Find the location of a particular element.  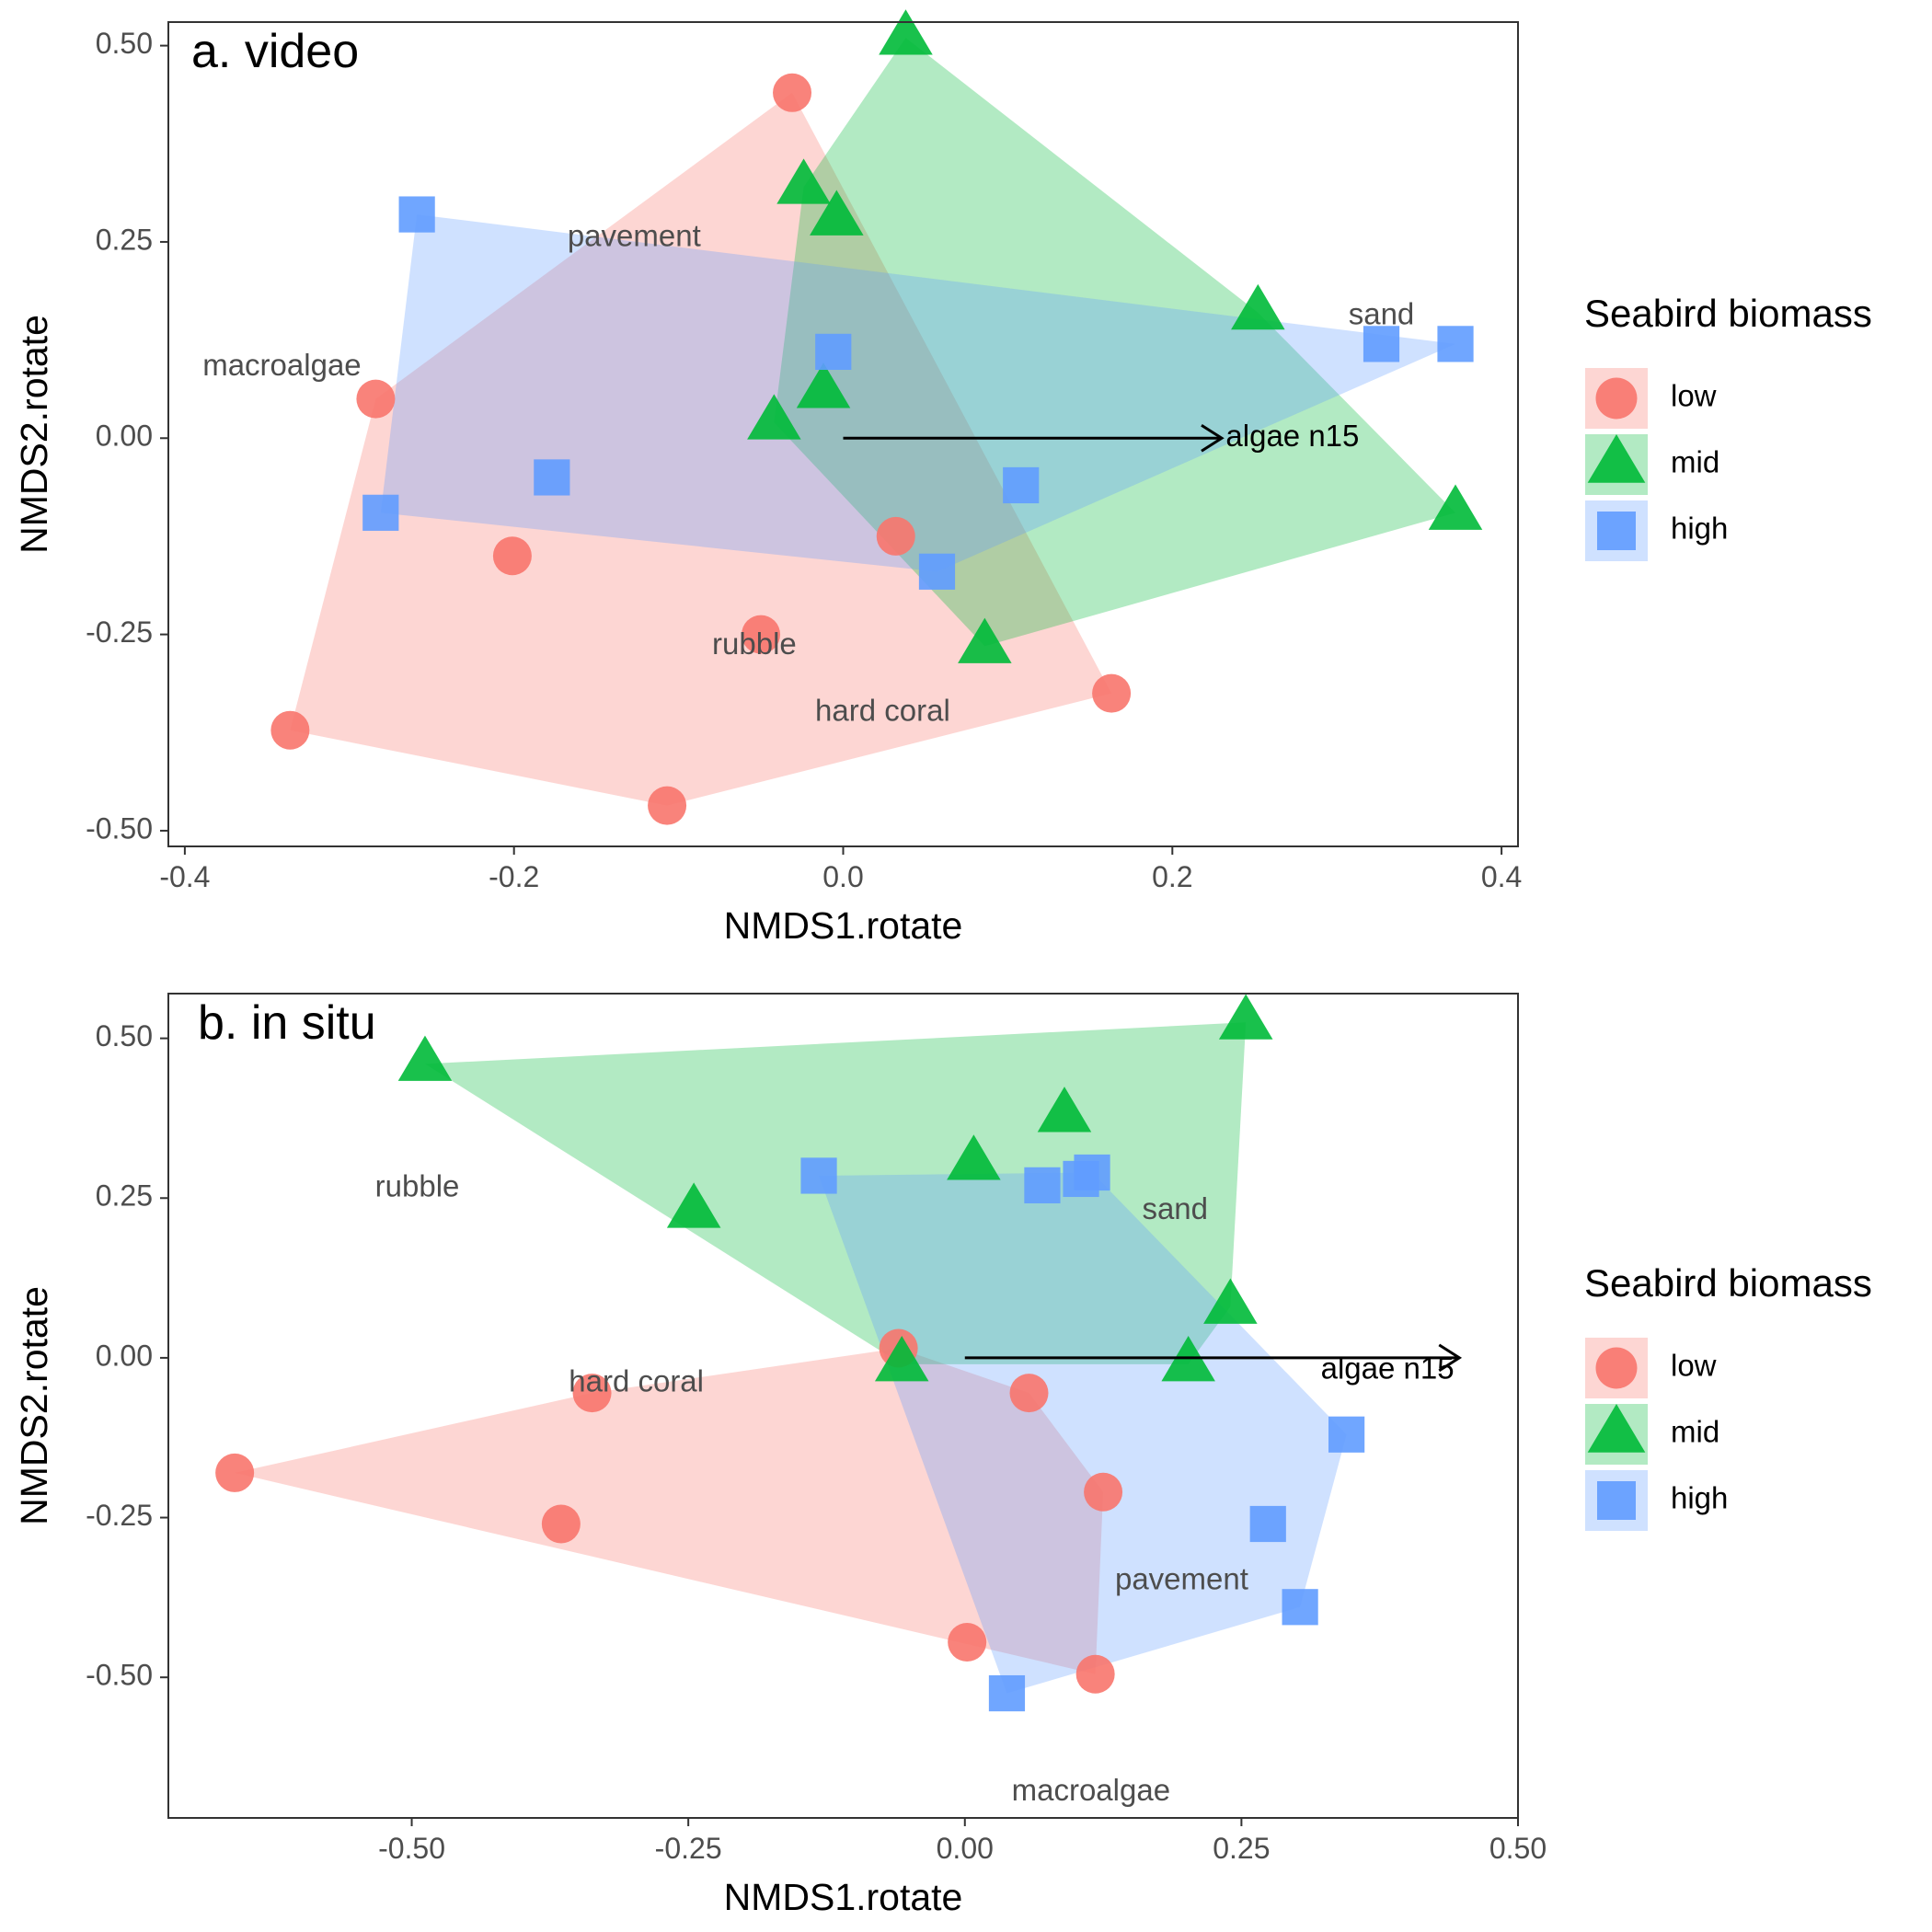

y-tick-label: -0.50 is located at coordinates (120, 828).